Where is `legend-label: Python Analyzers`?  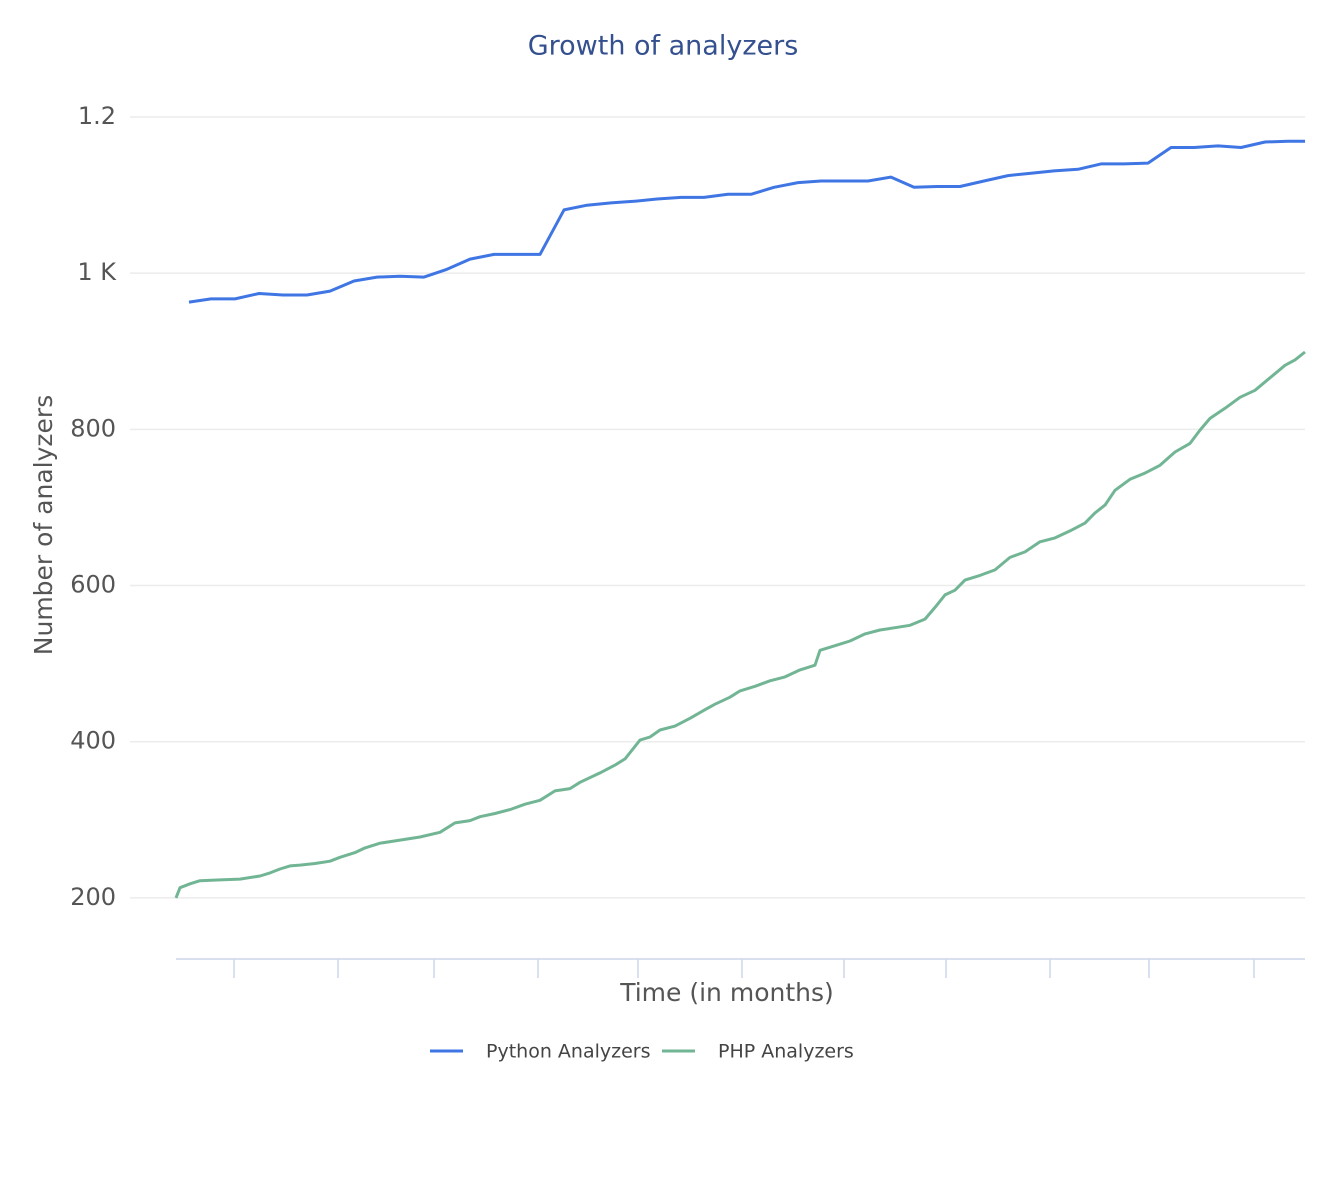 legend-label: Python Analyzers is located at coordinates (568, 1052).